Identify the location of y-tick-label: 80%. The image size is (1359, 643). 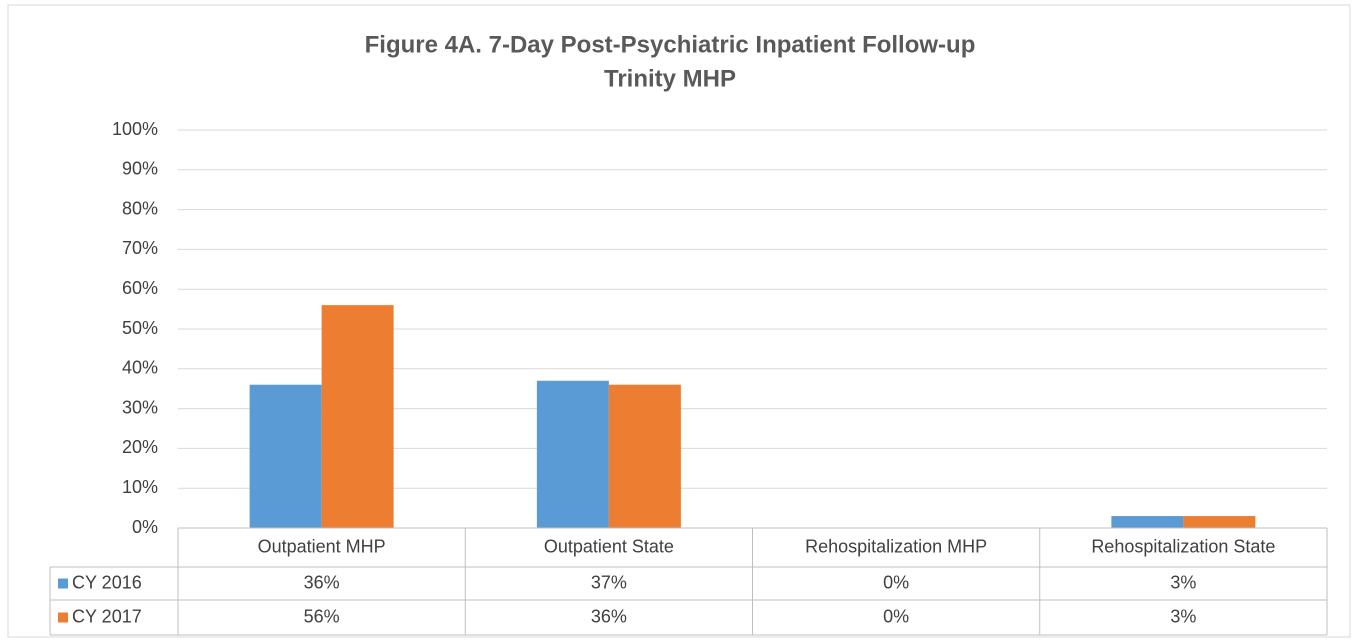
(140, 208).